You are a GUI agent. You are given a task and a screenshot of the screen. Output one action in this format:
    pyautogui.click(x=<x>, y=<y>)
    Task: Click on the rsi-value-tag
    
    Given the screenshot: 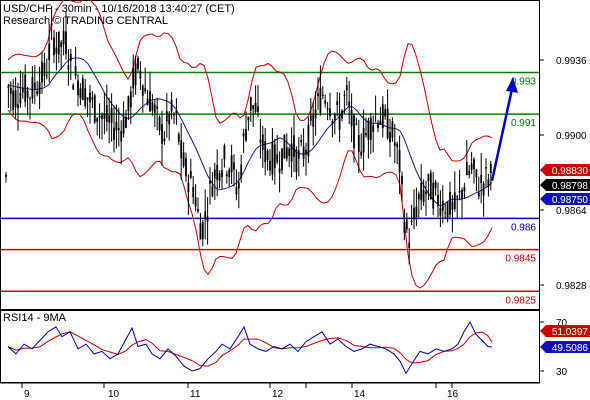 What is the action you would take?
    pyautogui.click(x=565, y=347)
    